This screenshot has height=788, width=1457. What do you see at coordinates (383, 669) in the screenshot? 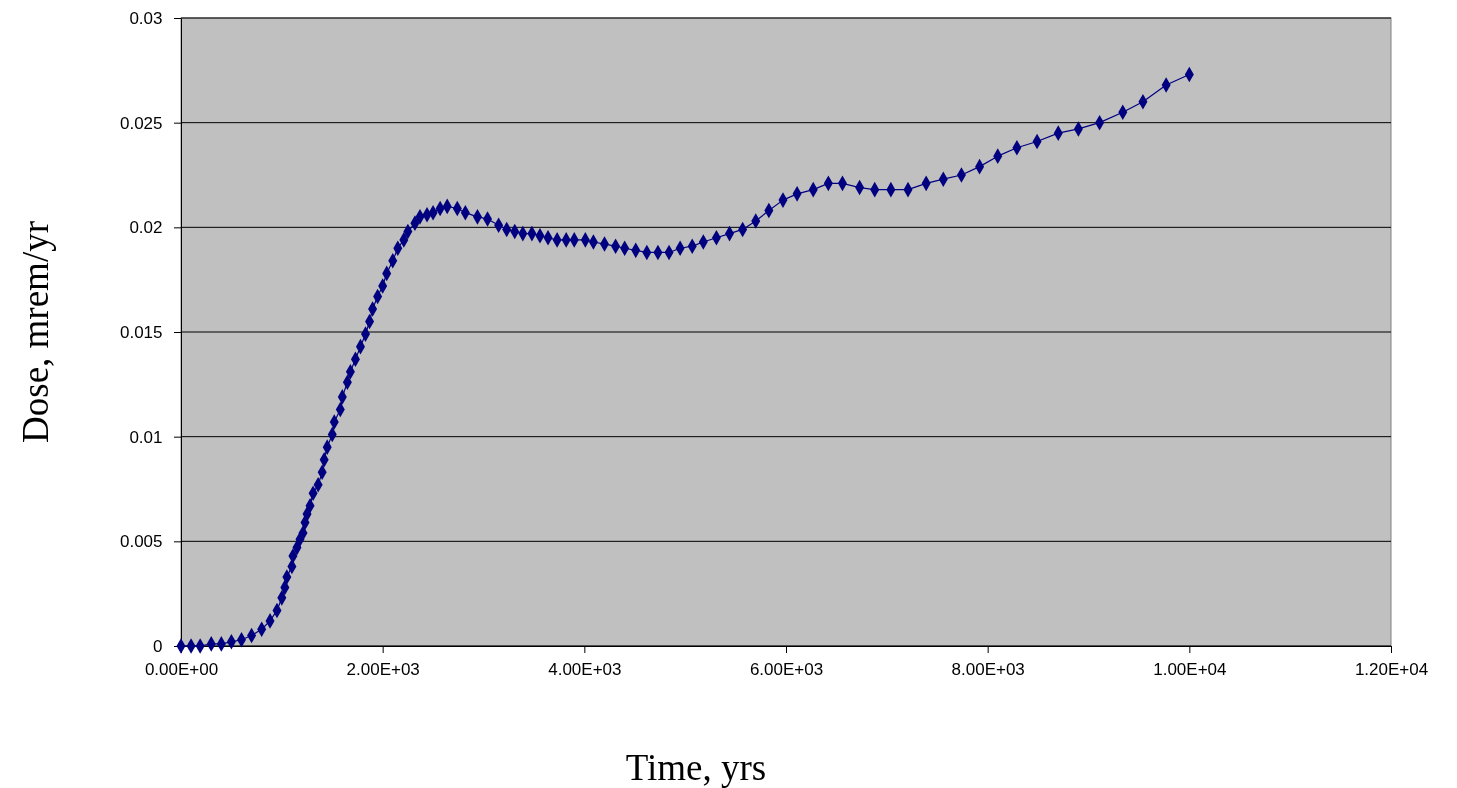
I see `x-tick-label: 2.00E+03` at bounding box center [383, 669].